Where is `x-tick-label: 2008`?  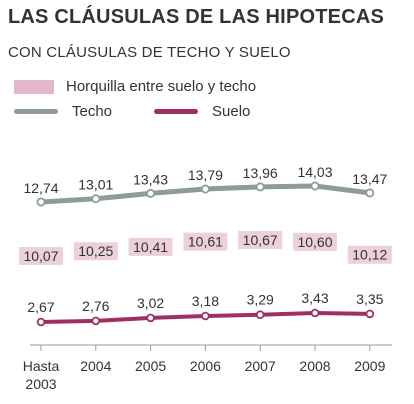 x-tick-label: 2008 is located at coordinates (314, 366).